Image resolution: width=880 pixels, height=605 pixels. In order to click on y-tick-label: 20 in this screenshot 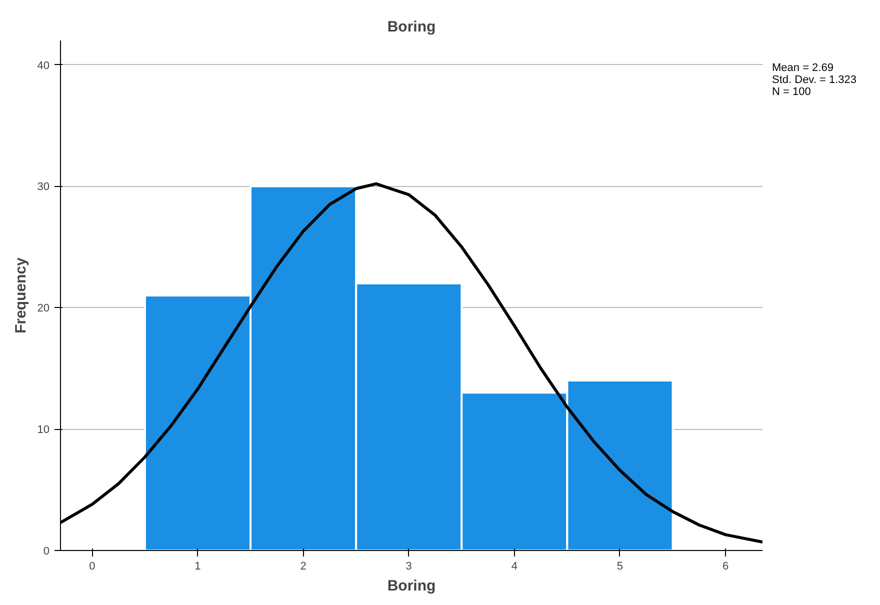, I will do `click(43, 308)`.